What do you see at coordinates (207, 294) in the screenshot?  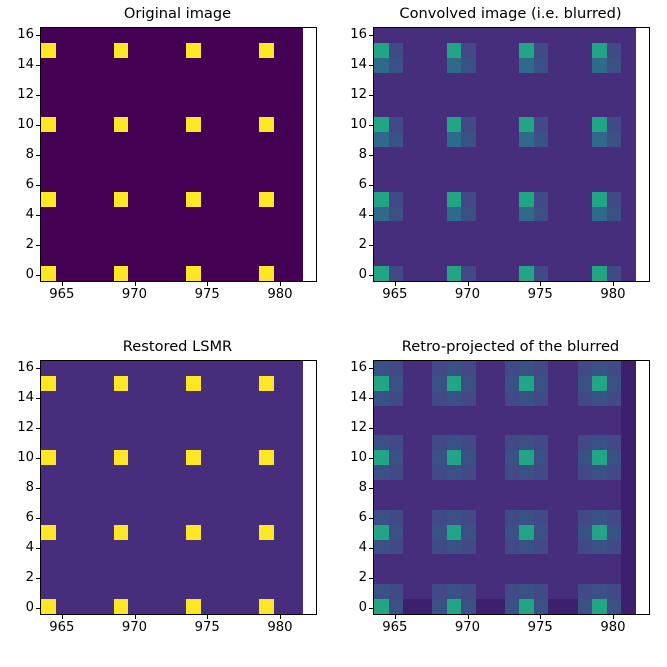 I see `x-axis-tick-label: 975` at bounding box center [207, 294].